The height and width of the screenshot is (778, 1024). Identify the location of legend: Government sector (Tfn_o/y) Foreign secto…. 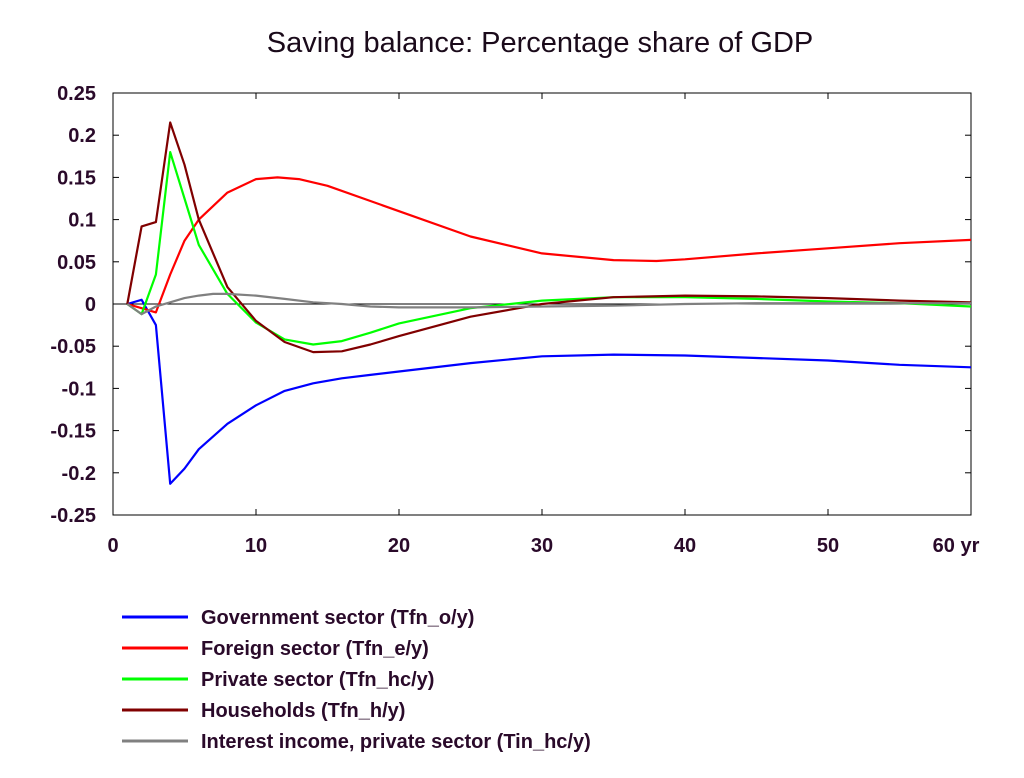
(356, 680).